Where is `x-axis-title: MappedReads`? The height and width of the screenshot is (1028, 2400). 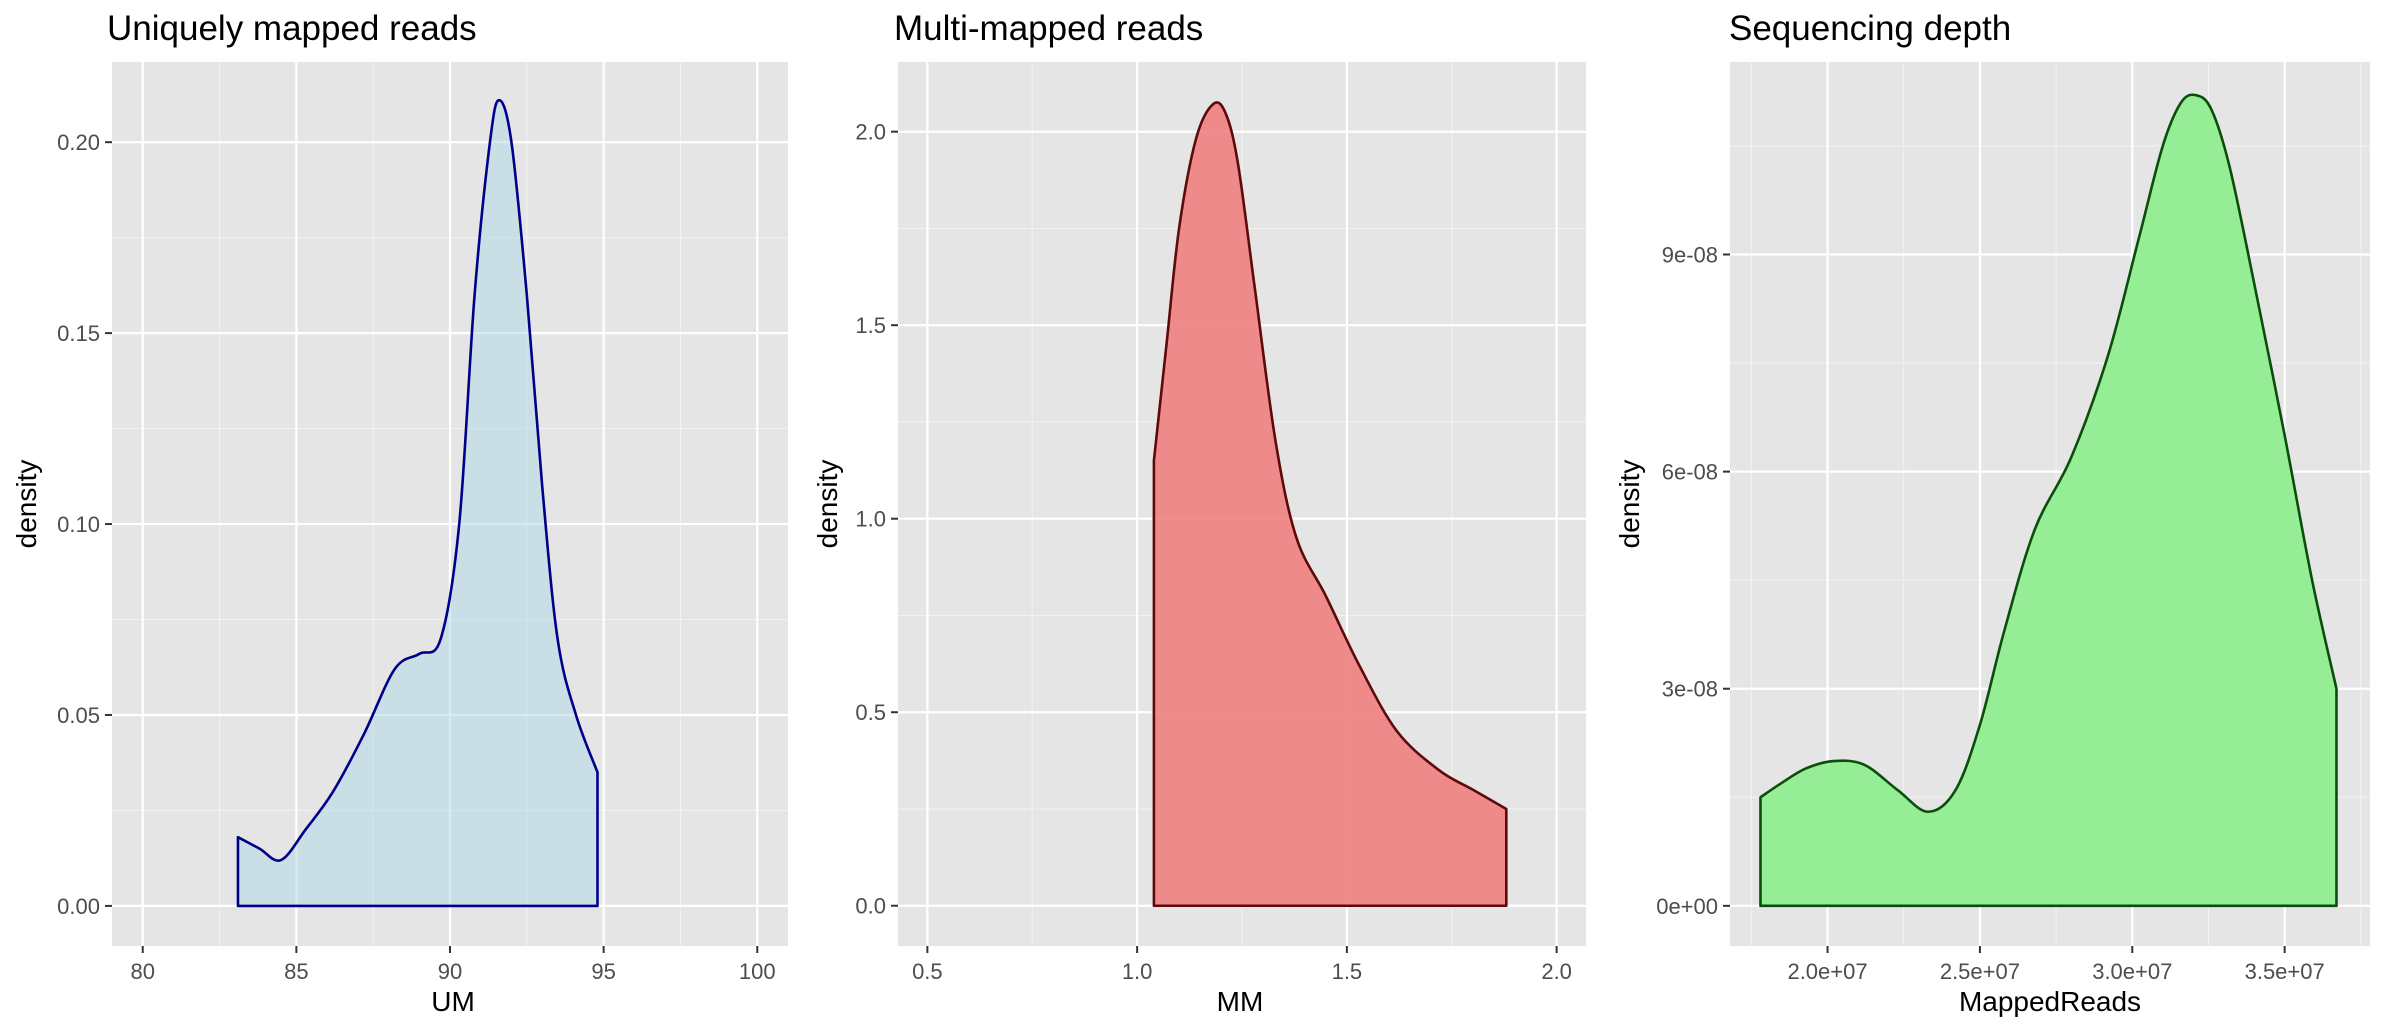
x-axis-title: MappedReads is located at coordinates (2050, 1001).